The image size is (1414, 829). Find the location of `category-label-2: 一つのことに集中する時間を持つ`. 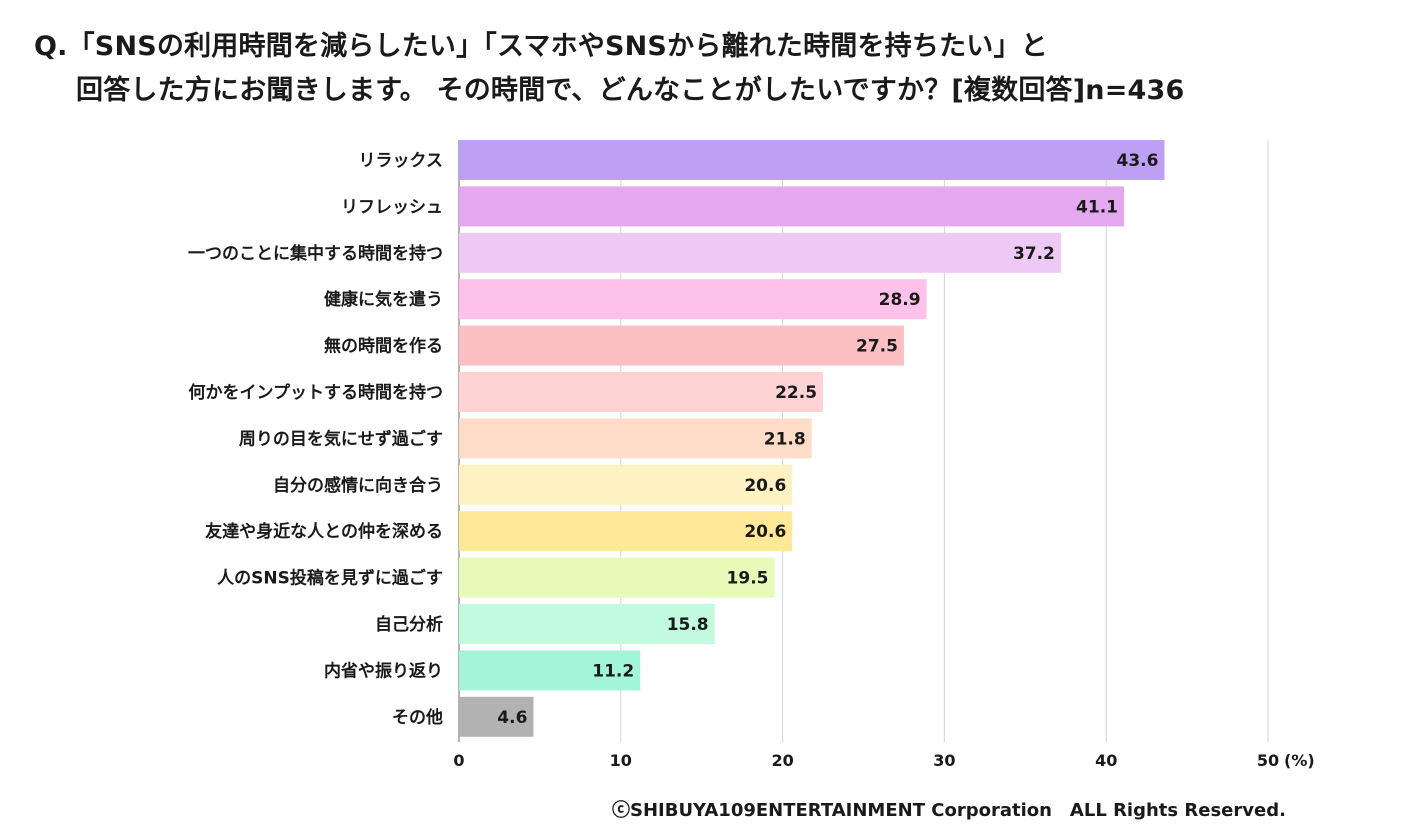

category-label-2: 一つのことに集中する時間を持つ is located at coordinates (315, 253).